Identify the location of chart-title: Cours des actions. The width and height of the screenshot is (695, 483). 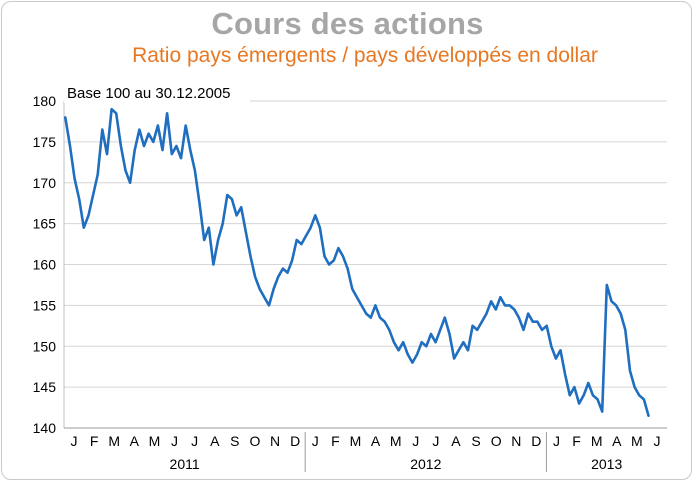
(347, 23).